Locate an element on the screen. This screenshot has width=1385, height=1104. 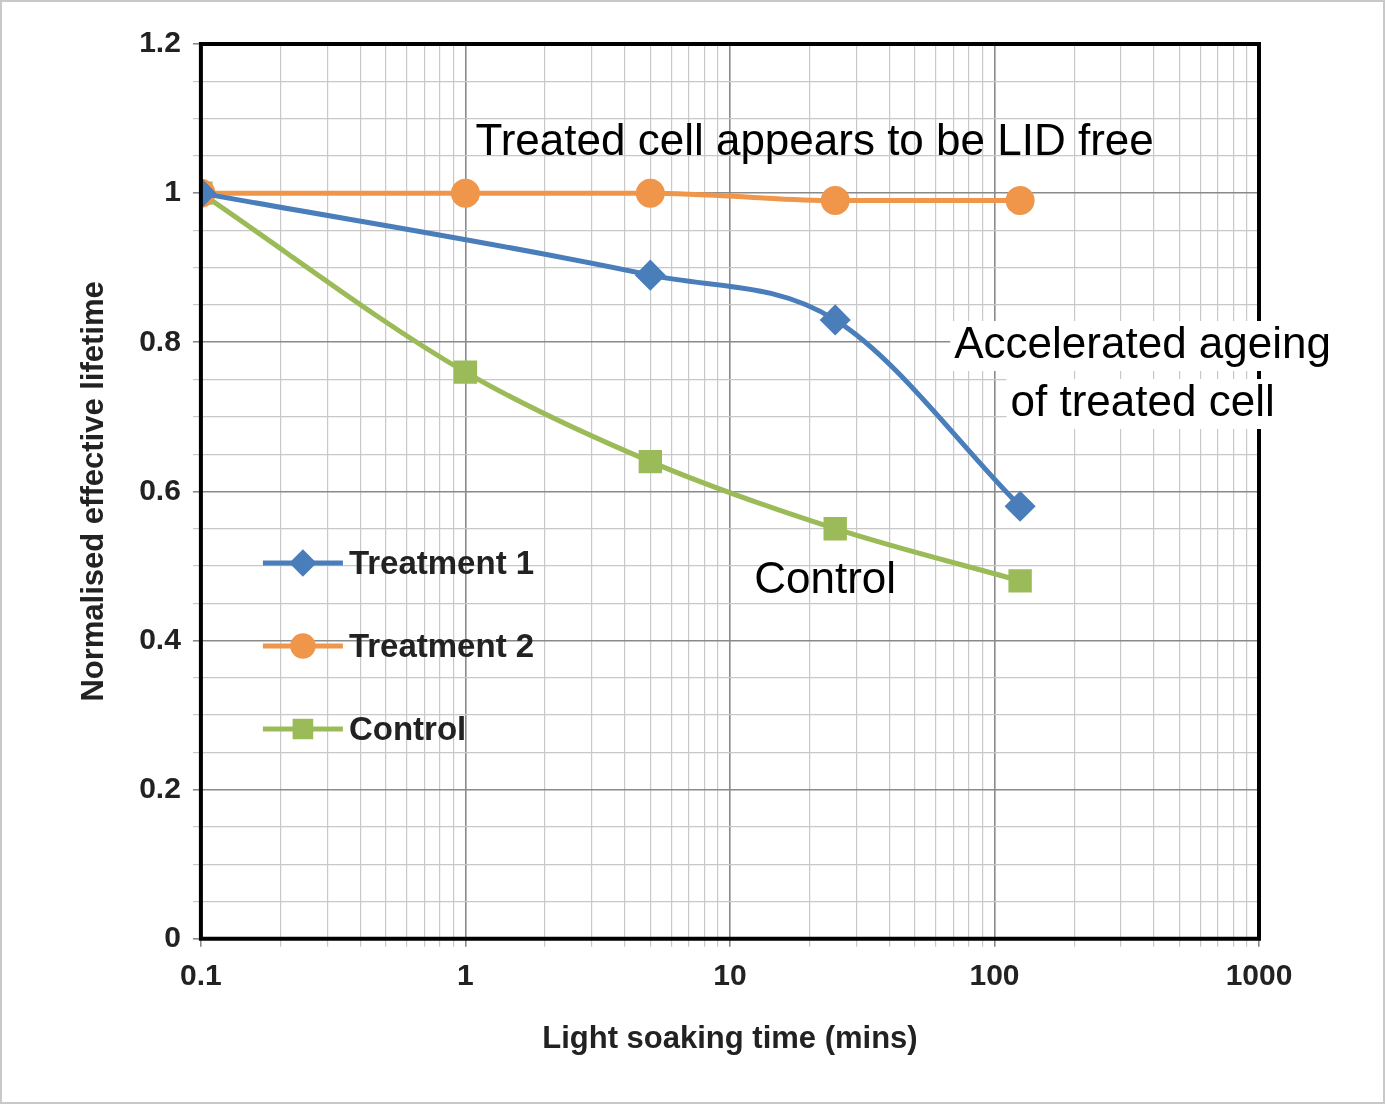
legend-label: Treatment 2 is located at coordinates (441, 646).